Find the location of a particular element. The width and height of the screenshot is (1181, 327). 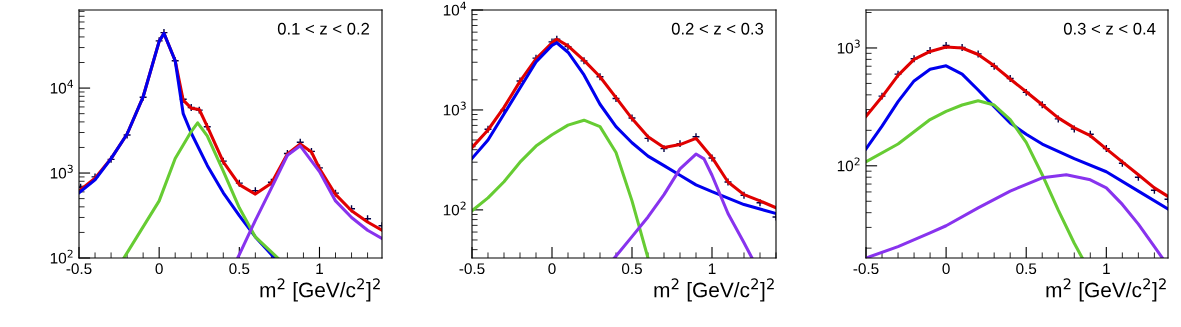

annotation: 0.3 < z < 0.4 is located at coordinates (1109, 28).